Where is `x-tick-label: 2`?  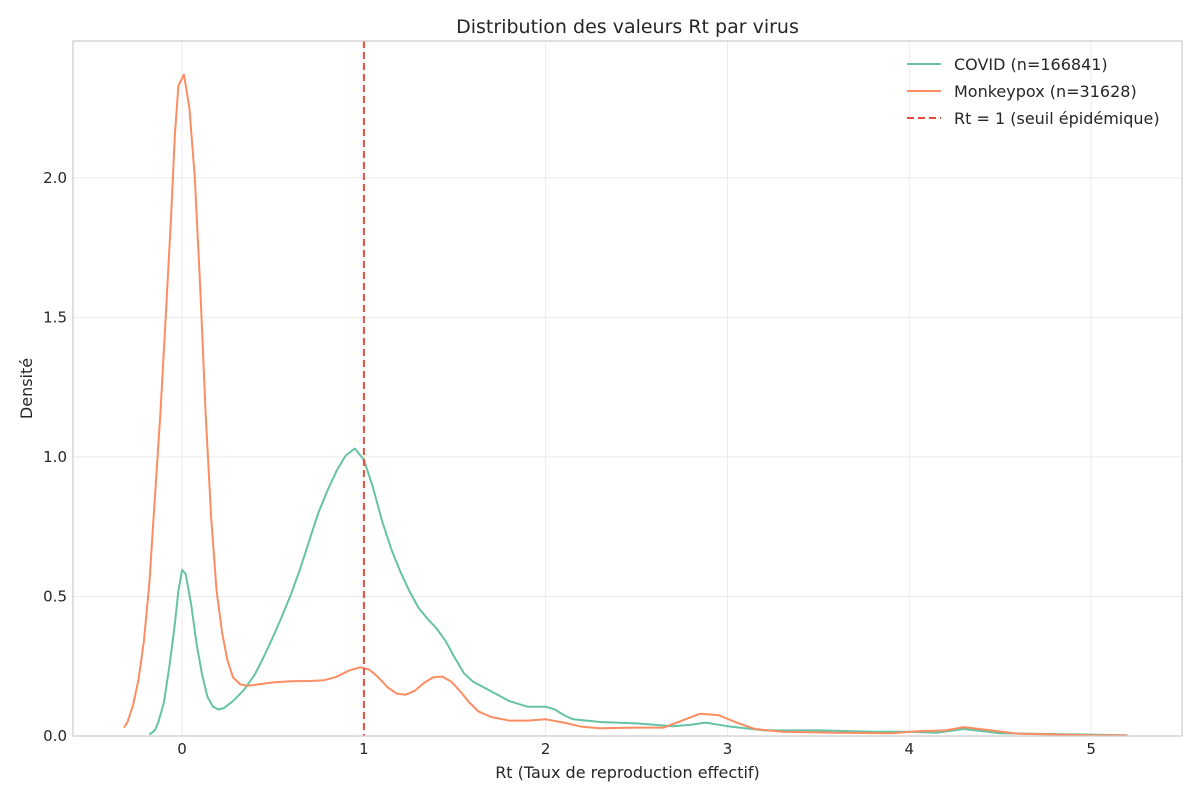 x-tick-label: 2 is located at coordinates (546, 749).